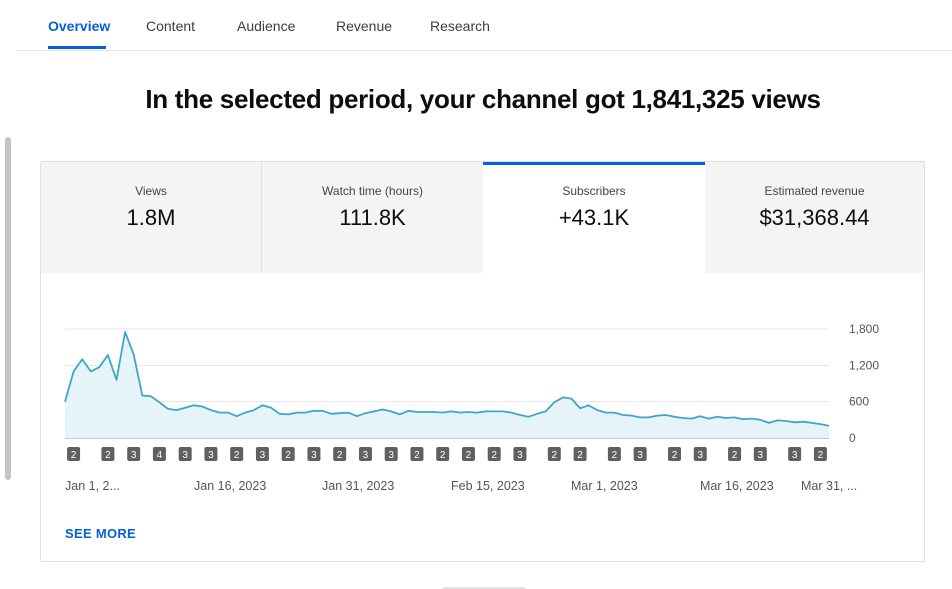  Describe the element at coordinates (372, 191) in the screenshot. I see `metric-label: Watch time (hours)` at that location.